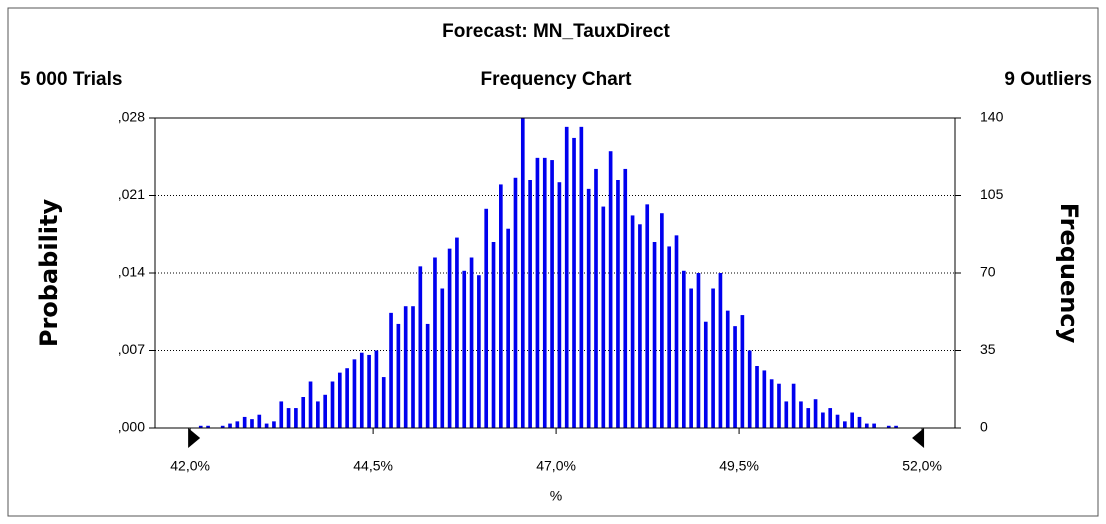  I want to click on y2-tick-label: 70, so click(988, 272).